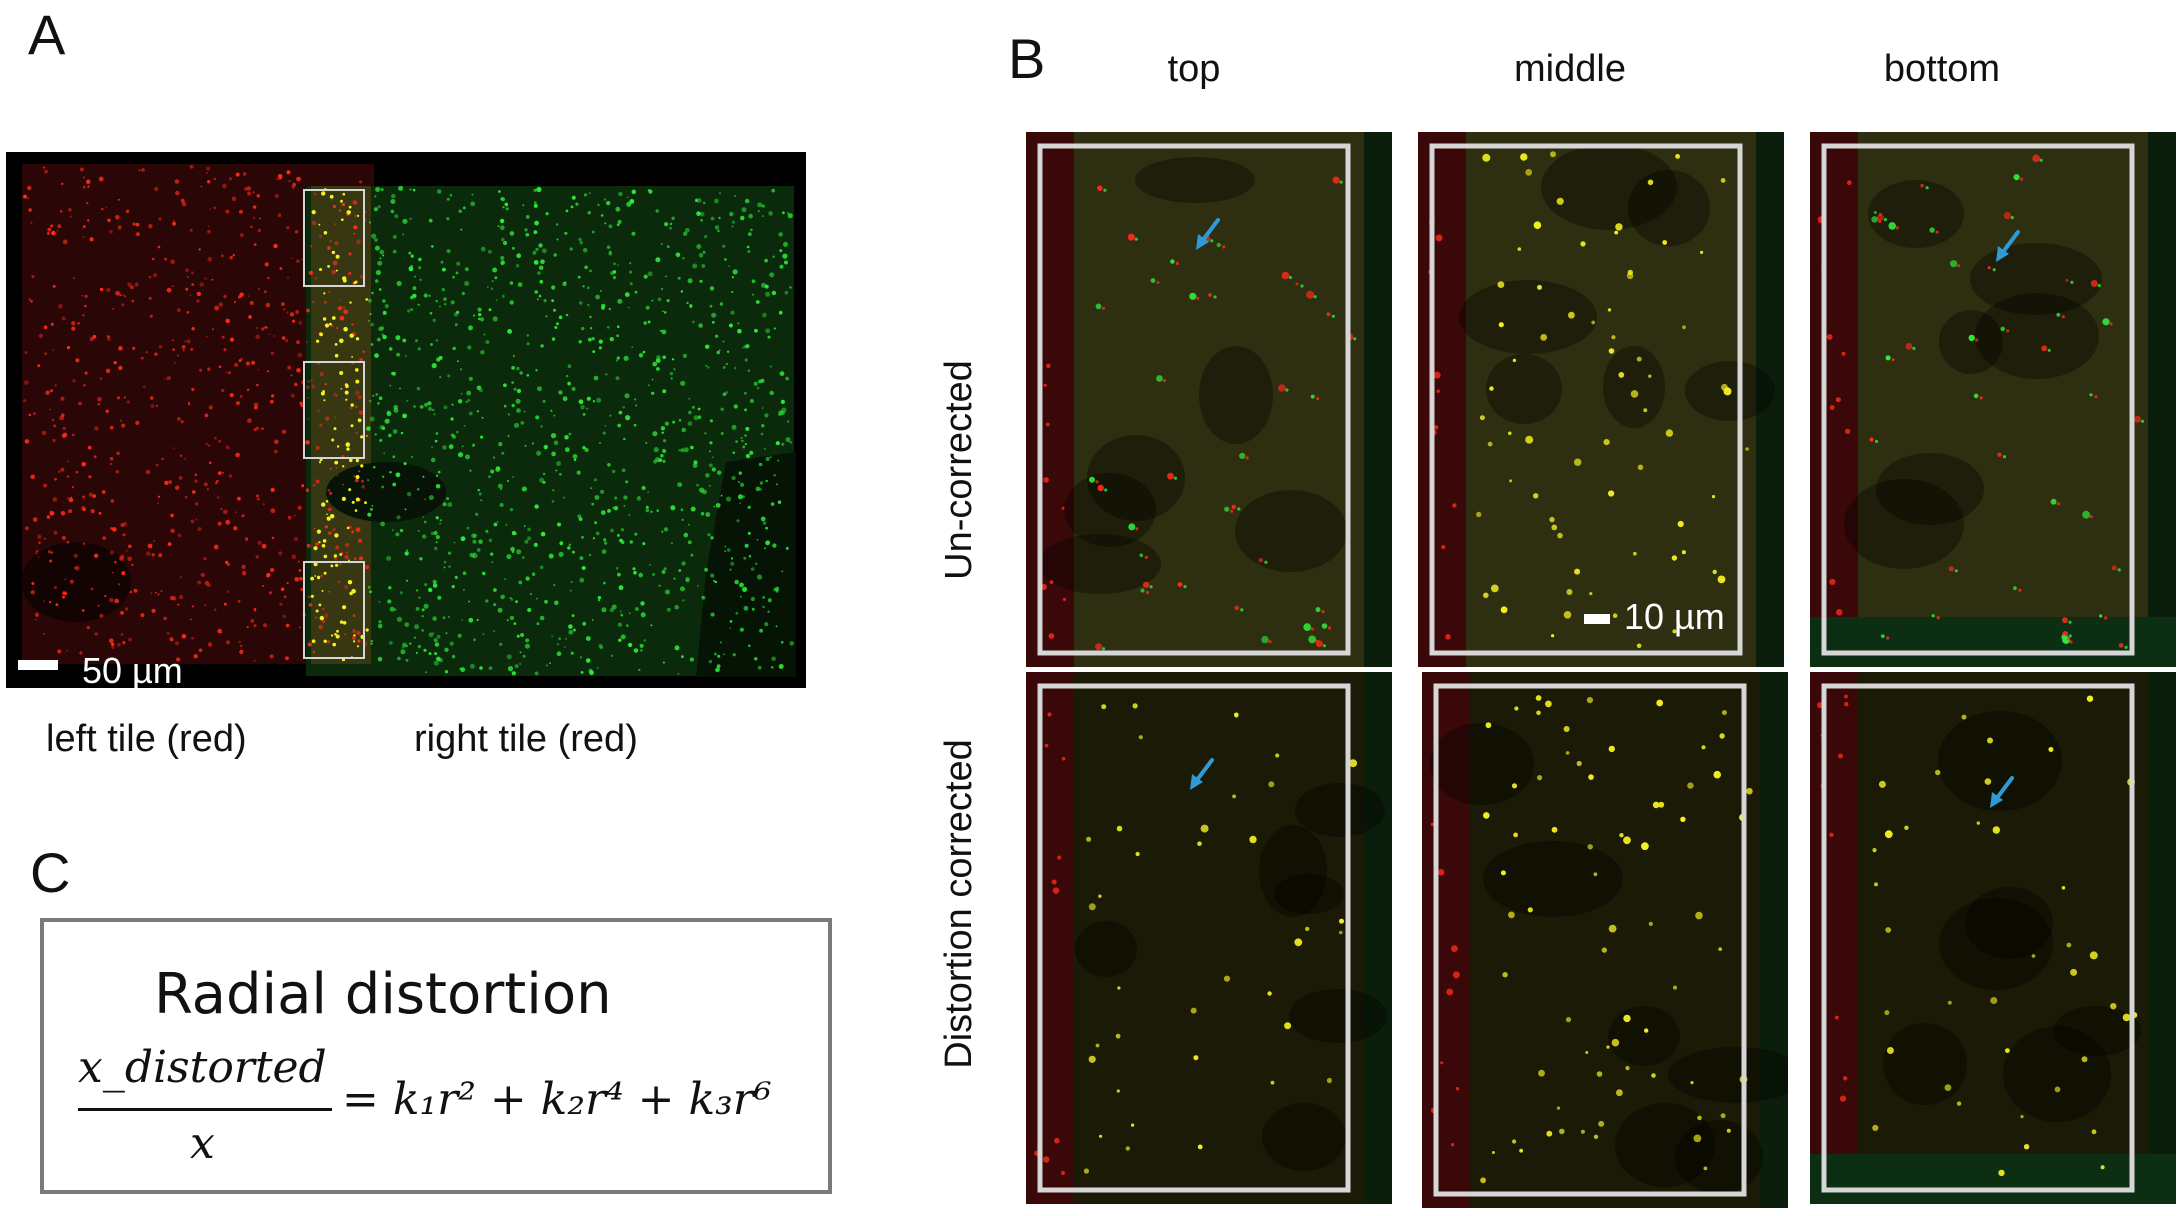  Describe the element at coordinates (959, 904) in the screenshot. I see `row-label-distortion-corrected: Distortion corrected` at that location.